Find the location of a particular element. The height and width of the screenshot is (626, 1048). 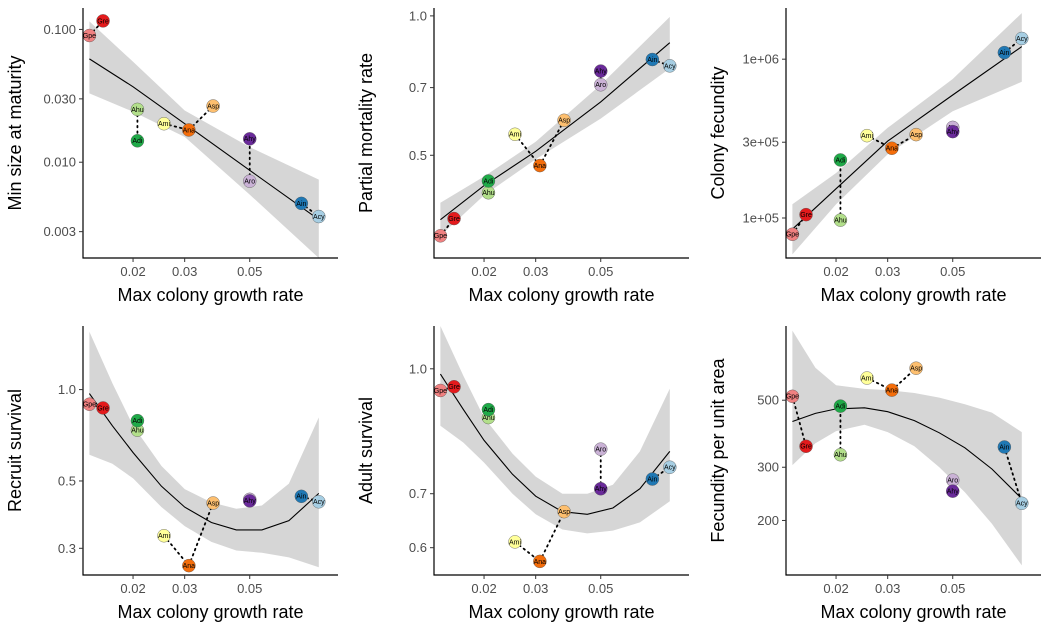

point-label-ana: Ana is located at coordinates (540, 166).